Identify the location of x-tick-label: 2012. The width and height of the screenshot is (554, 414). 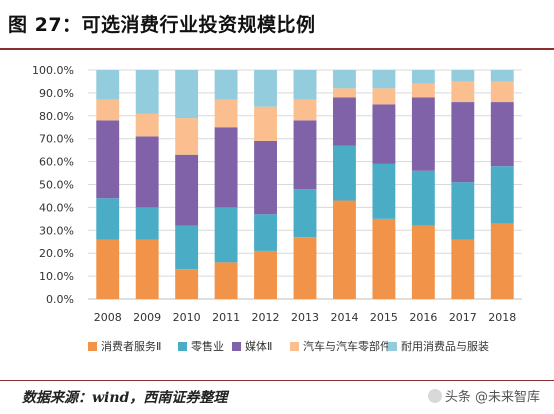
(266, 317).